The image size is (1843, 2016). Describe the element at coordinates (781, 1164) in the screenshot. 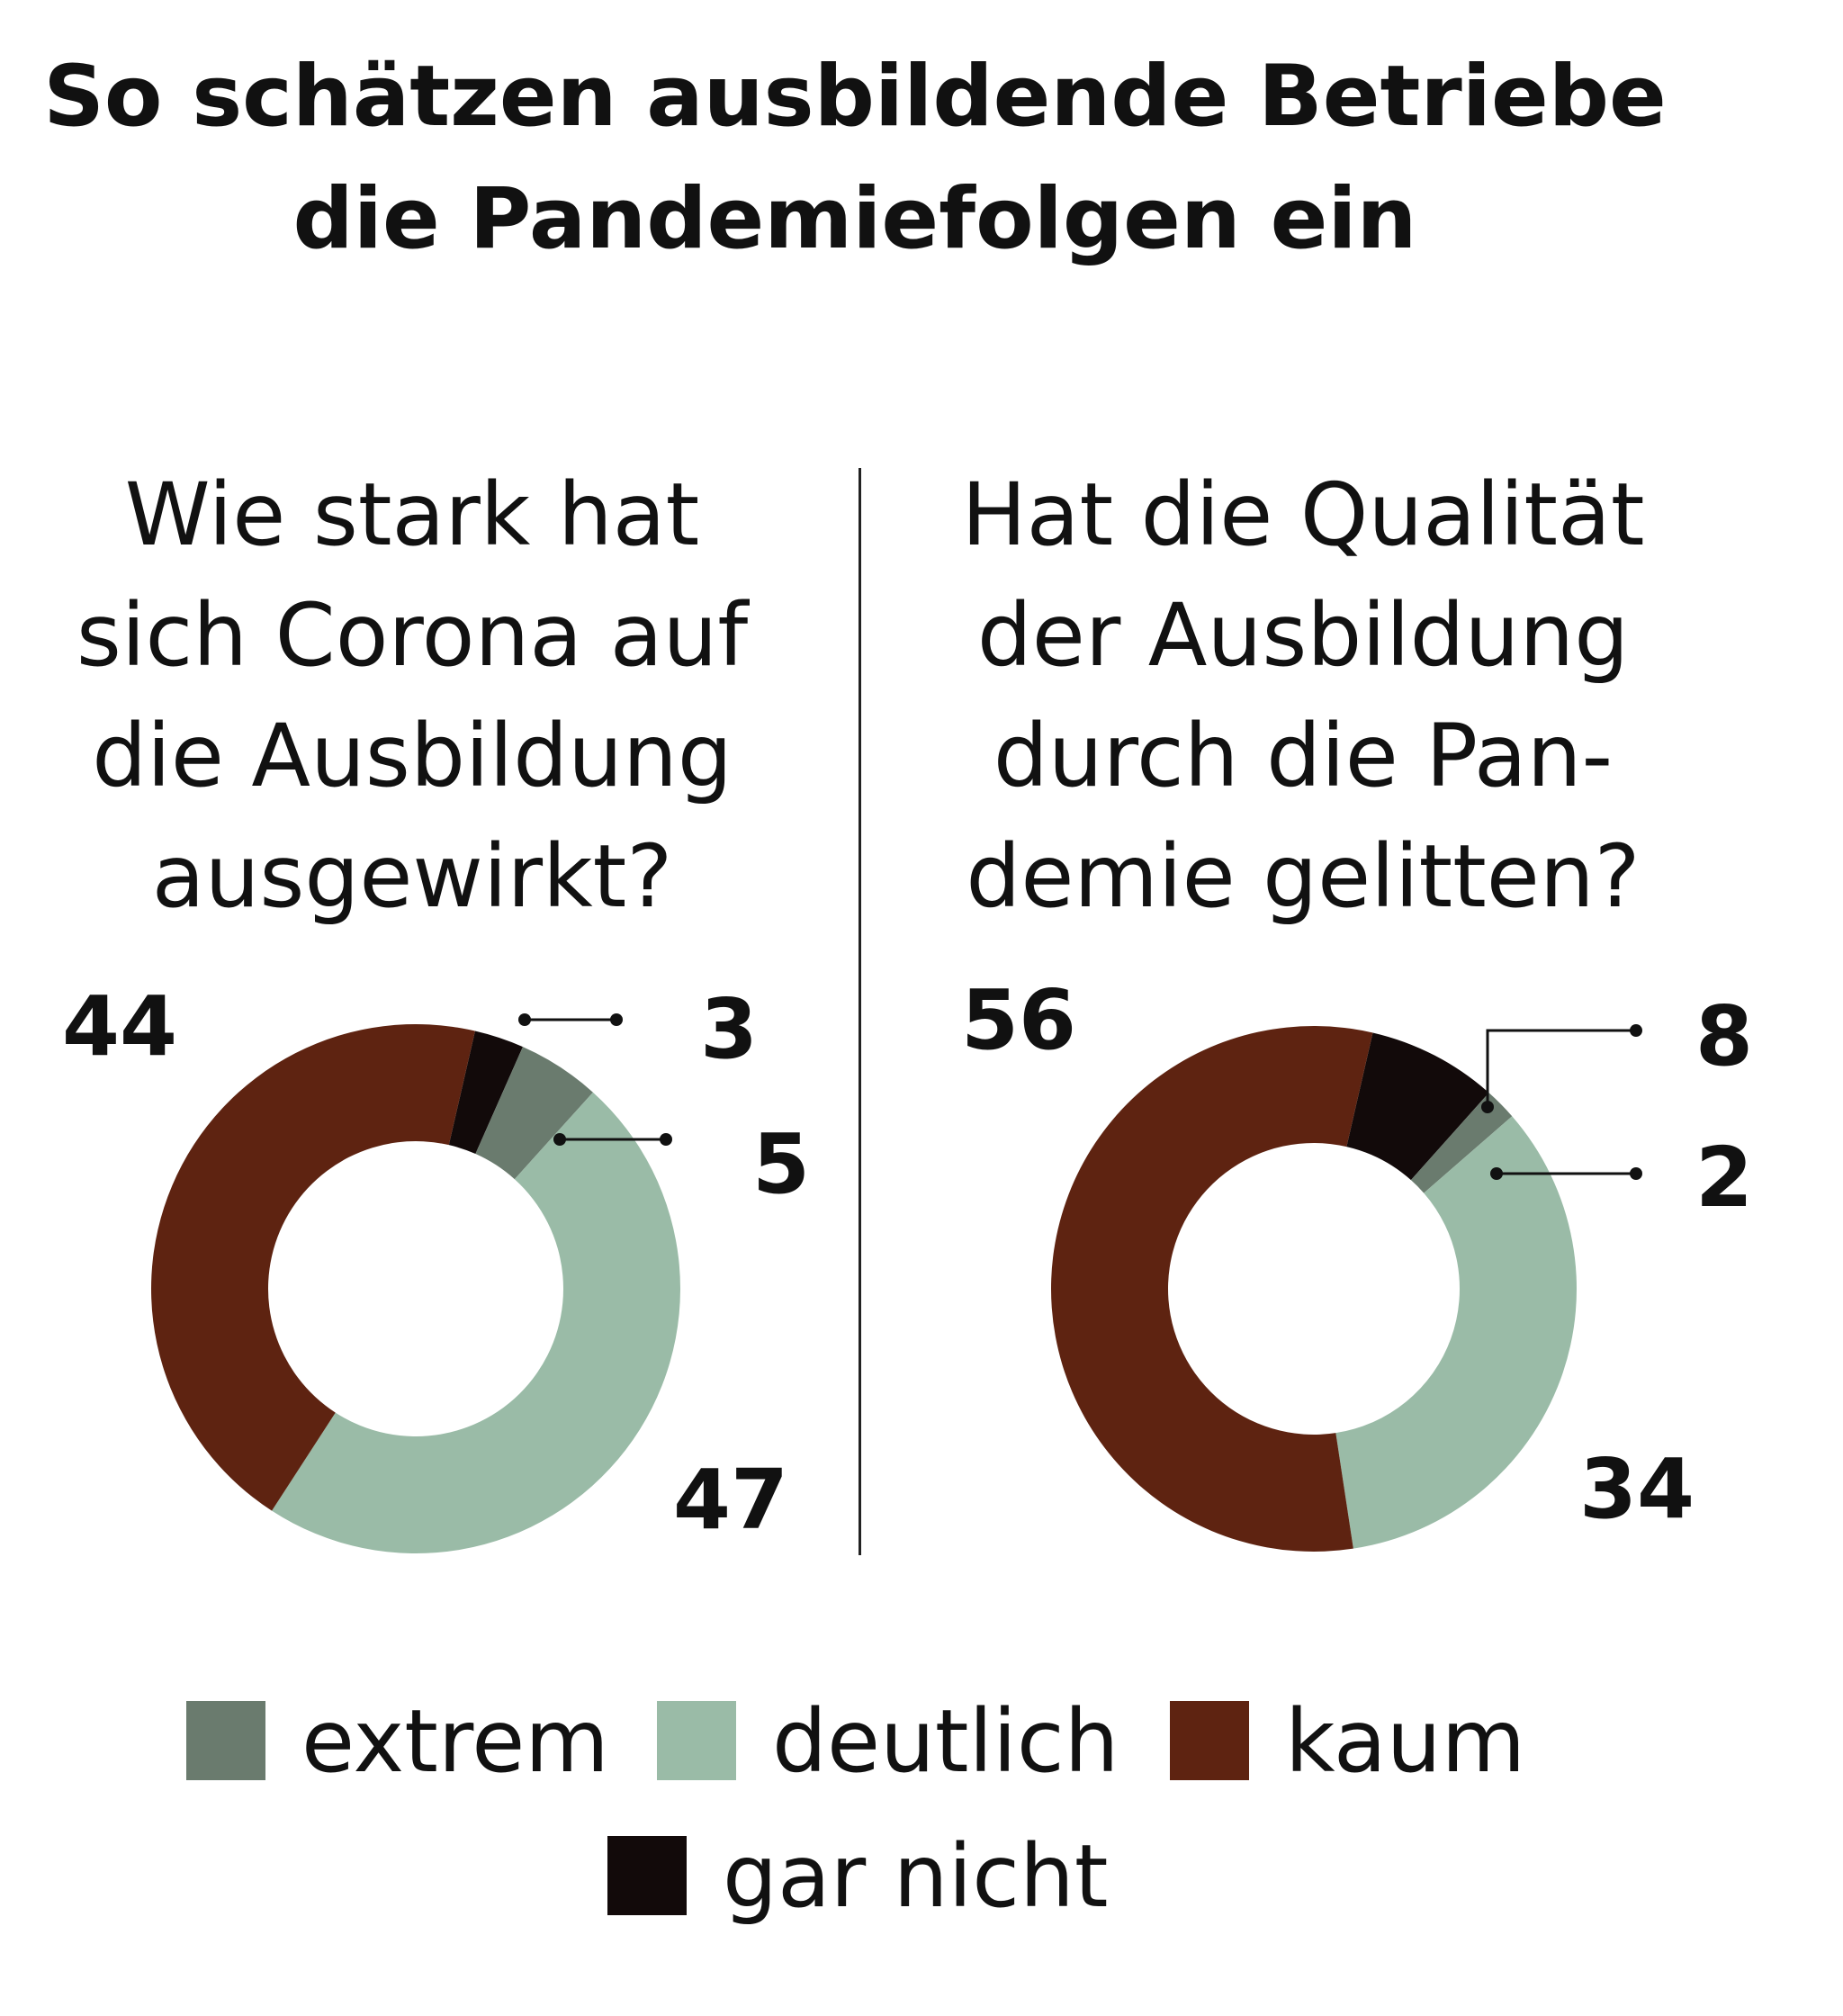

I see `value-label-left-extrem: 5` at that location.